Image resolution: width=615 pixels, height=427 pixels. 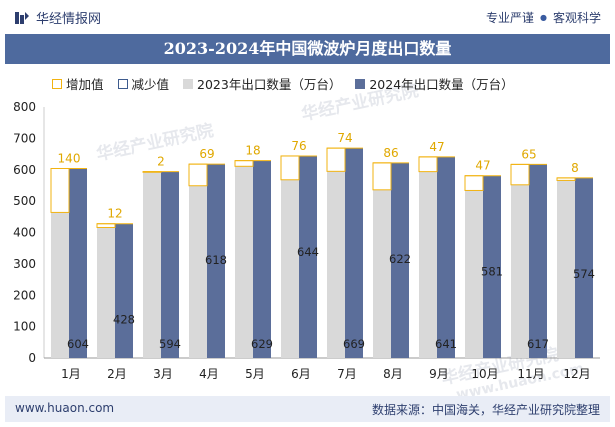 I want to click on value-label-2024: 622, so click(x=400, y=259).